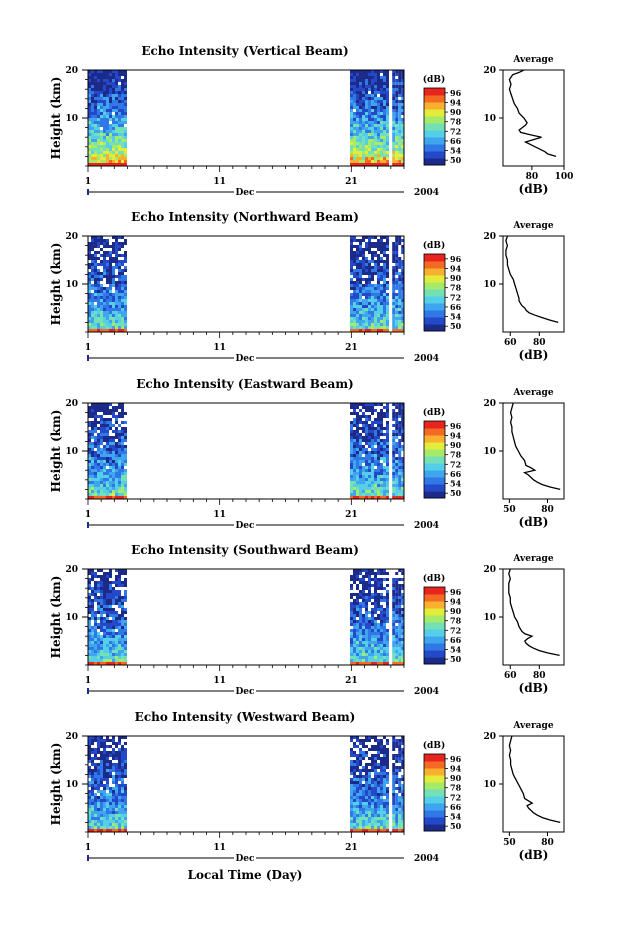  What do you see at coordinates (534, 355) in the screenshot?
I see `average-x-label: (dB)` at bounding box center [534, 355].